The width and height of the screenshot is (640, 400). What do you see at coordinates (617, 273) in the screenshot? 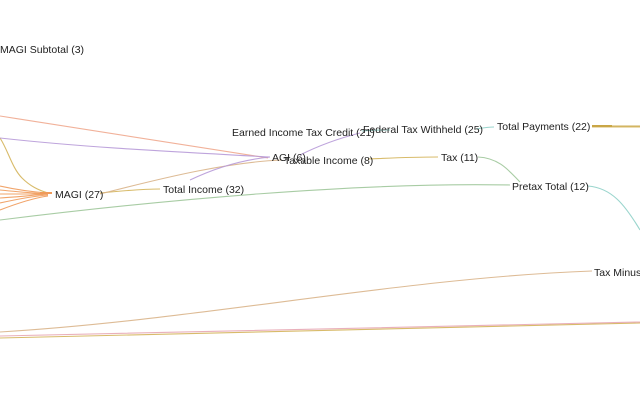
I see `node-label-tax-minus: Tax Minus` at bounding box center [617, 273].